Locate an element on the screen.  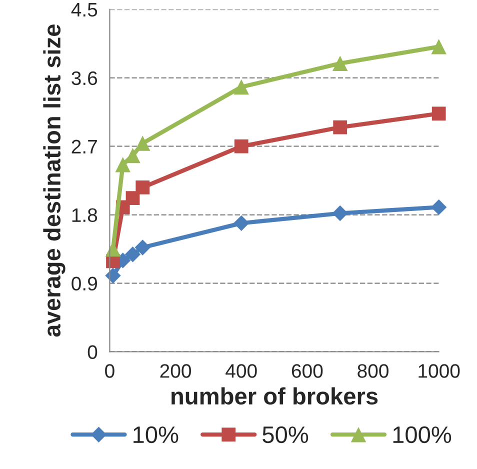
legend-label: 10% is located at coordinates (156, 435).